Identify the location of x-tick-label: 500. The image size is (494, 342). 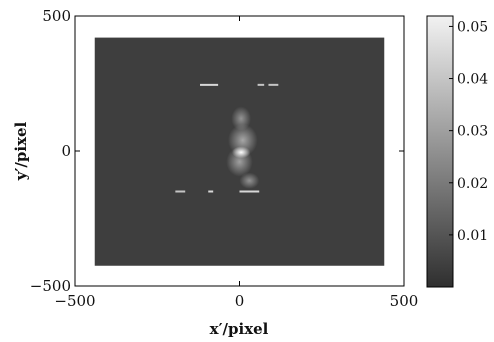
(404, 301).